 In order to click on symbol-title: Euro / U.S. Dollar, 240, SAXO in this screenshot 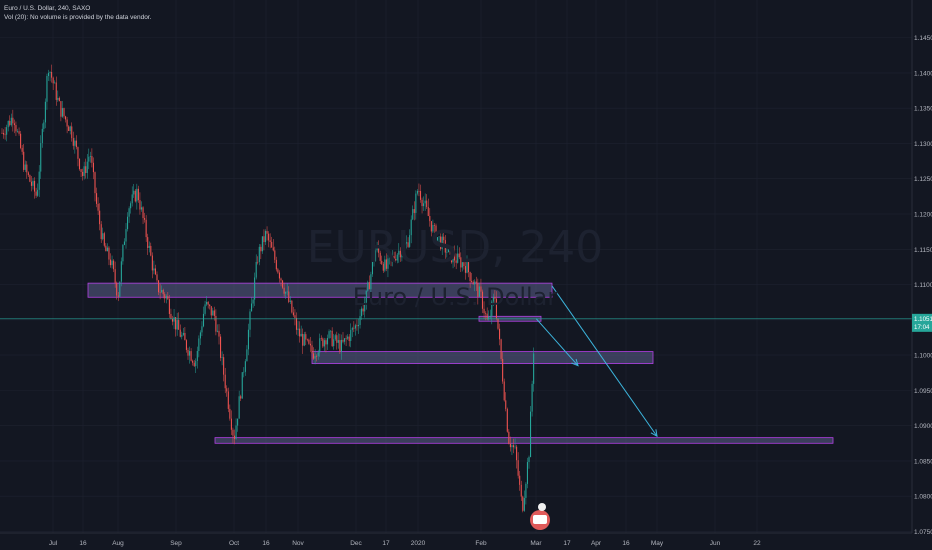, I will do `click(47, 8)`.